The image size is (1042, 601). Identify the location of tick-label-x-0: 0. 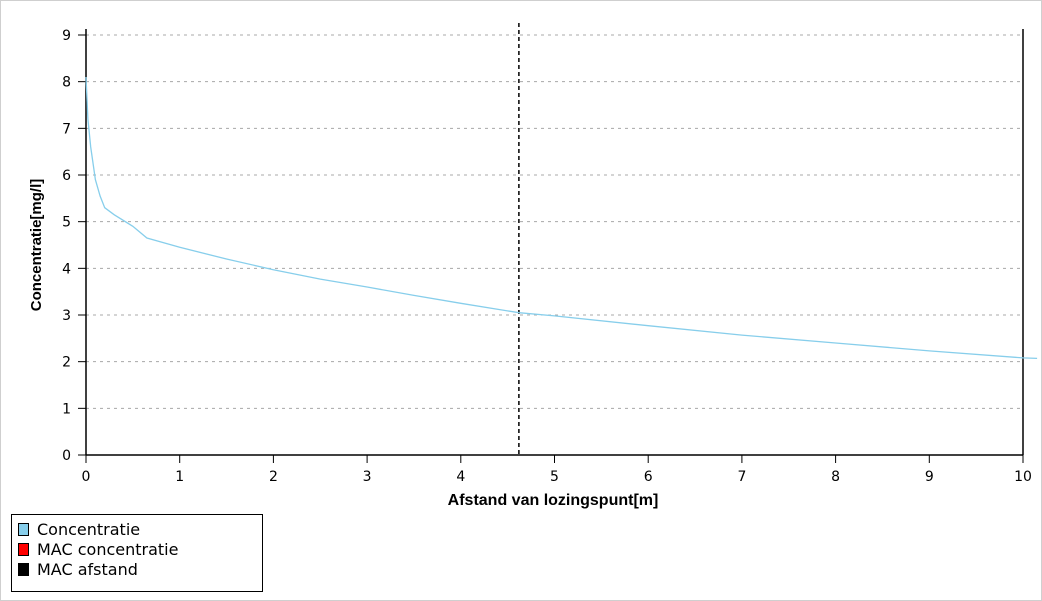
(86, 477).